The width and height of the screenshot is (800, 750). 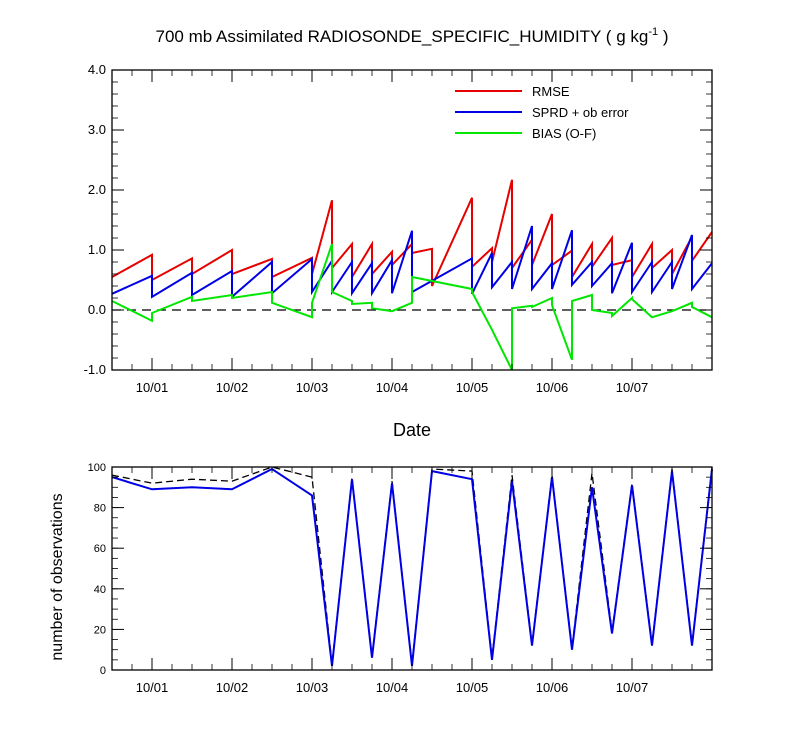 What do you see at coordinates (100, 549) in the screenshot?
I see `y-tick-label: 60` at bounding box center [100, 549].